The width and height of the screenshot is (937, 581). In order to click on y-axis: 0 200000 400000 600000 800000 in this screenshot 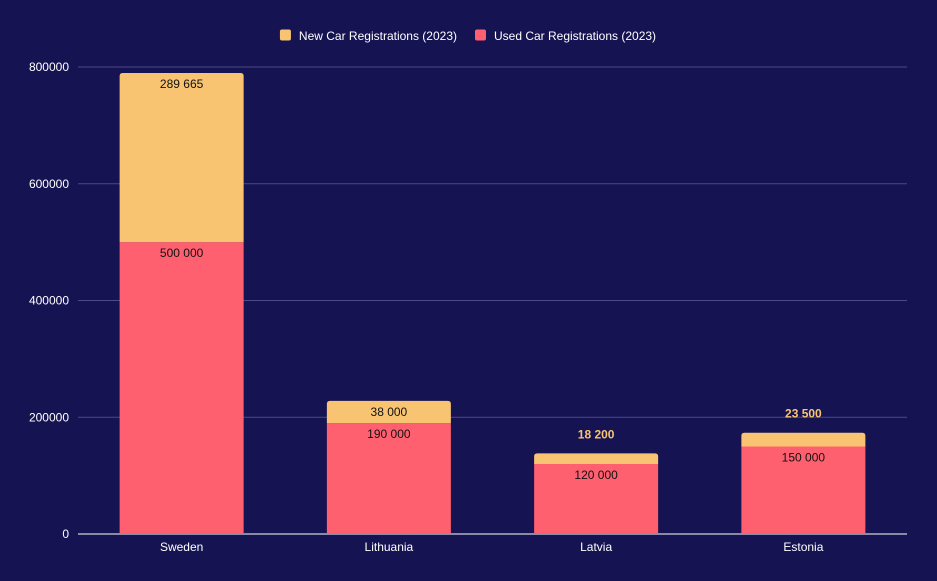, I will do `click(49, 300)`.